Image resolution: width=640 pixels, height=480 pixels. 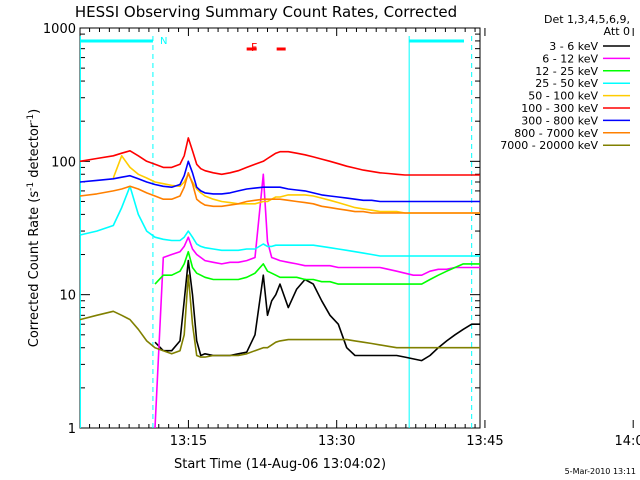 I want to click on legend-label: 6 - 12 keV, so click(x=570, y=58).